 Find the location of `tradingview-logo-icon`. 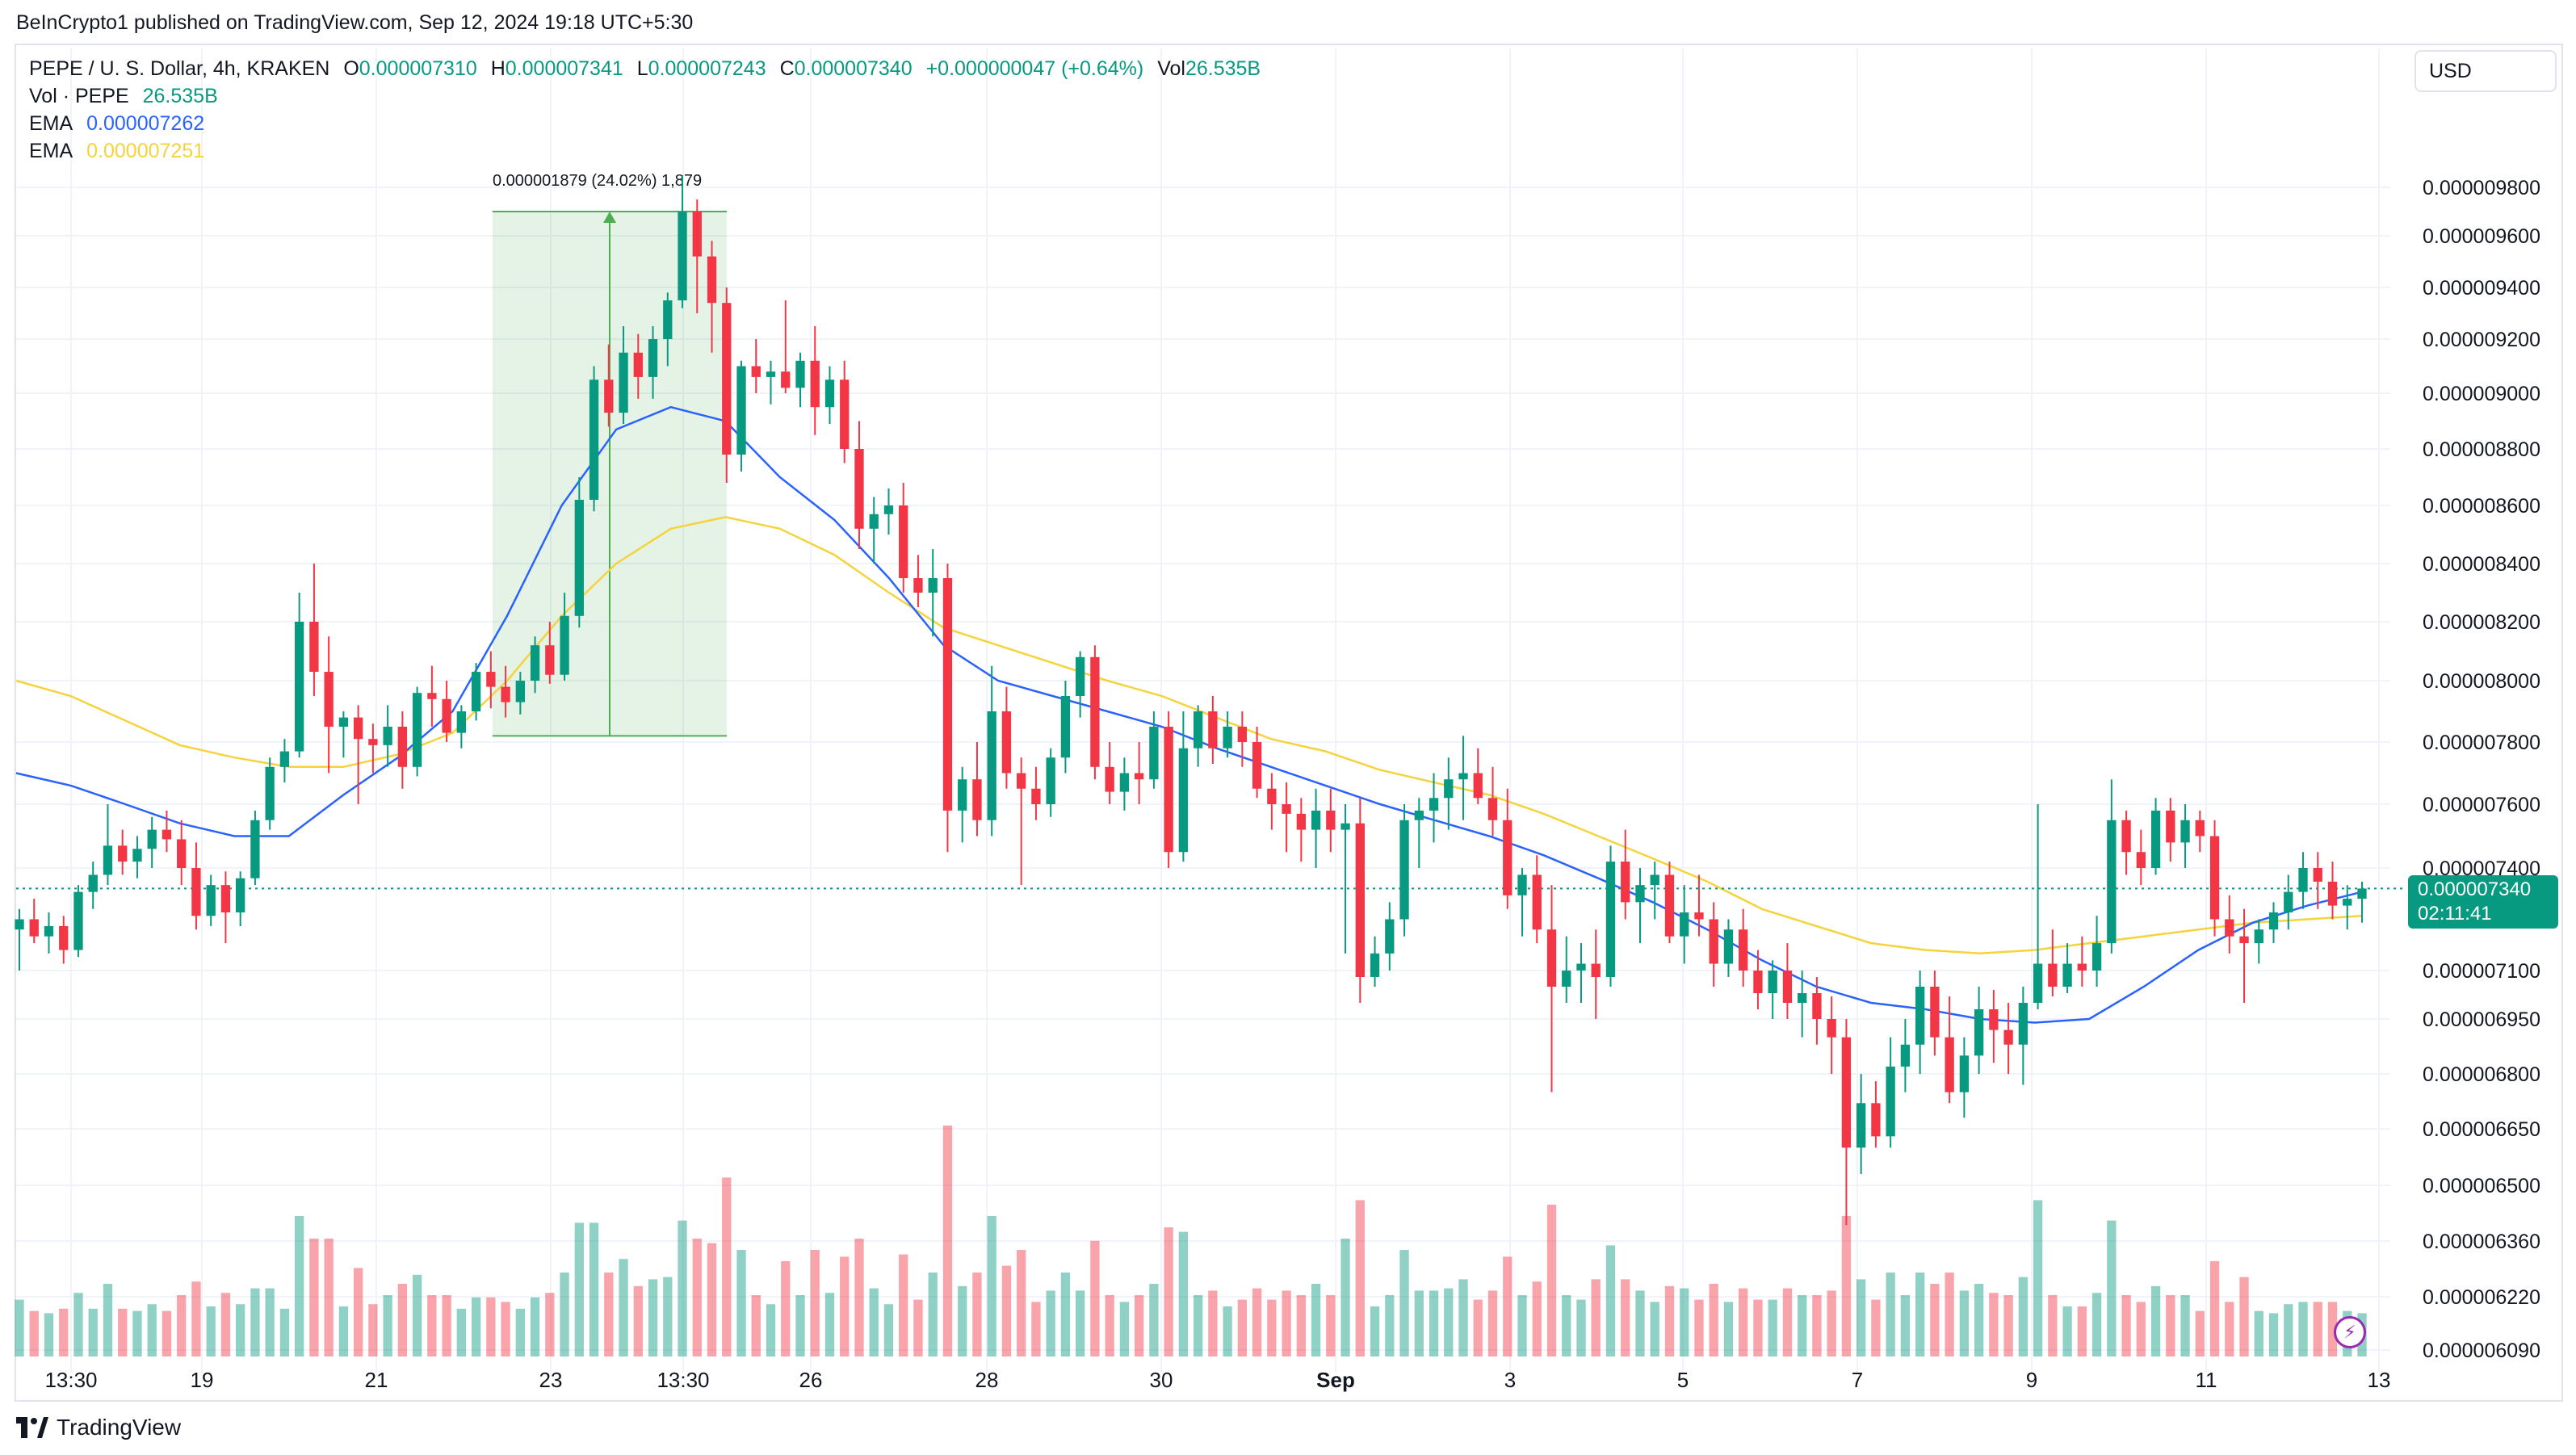

tradingview-logo-icon is located at coordinates (32, 1427).